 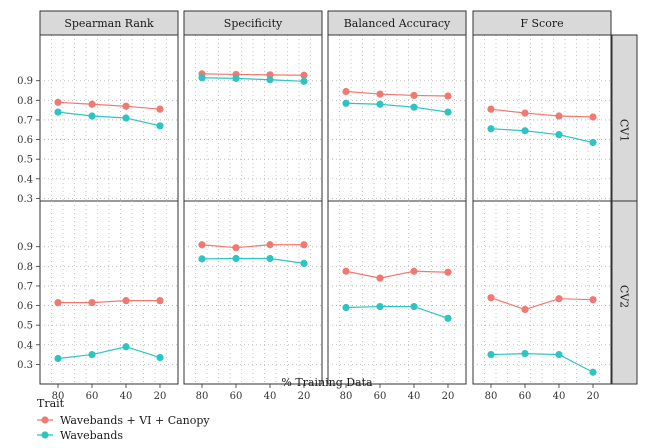 I want to click on y-tick-label: 0.5, so click(x=25, y=326).